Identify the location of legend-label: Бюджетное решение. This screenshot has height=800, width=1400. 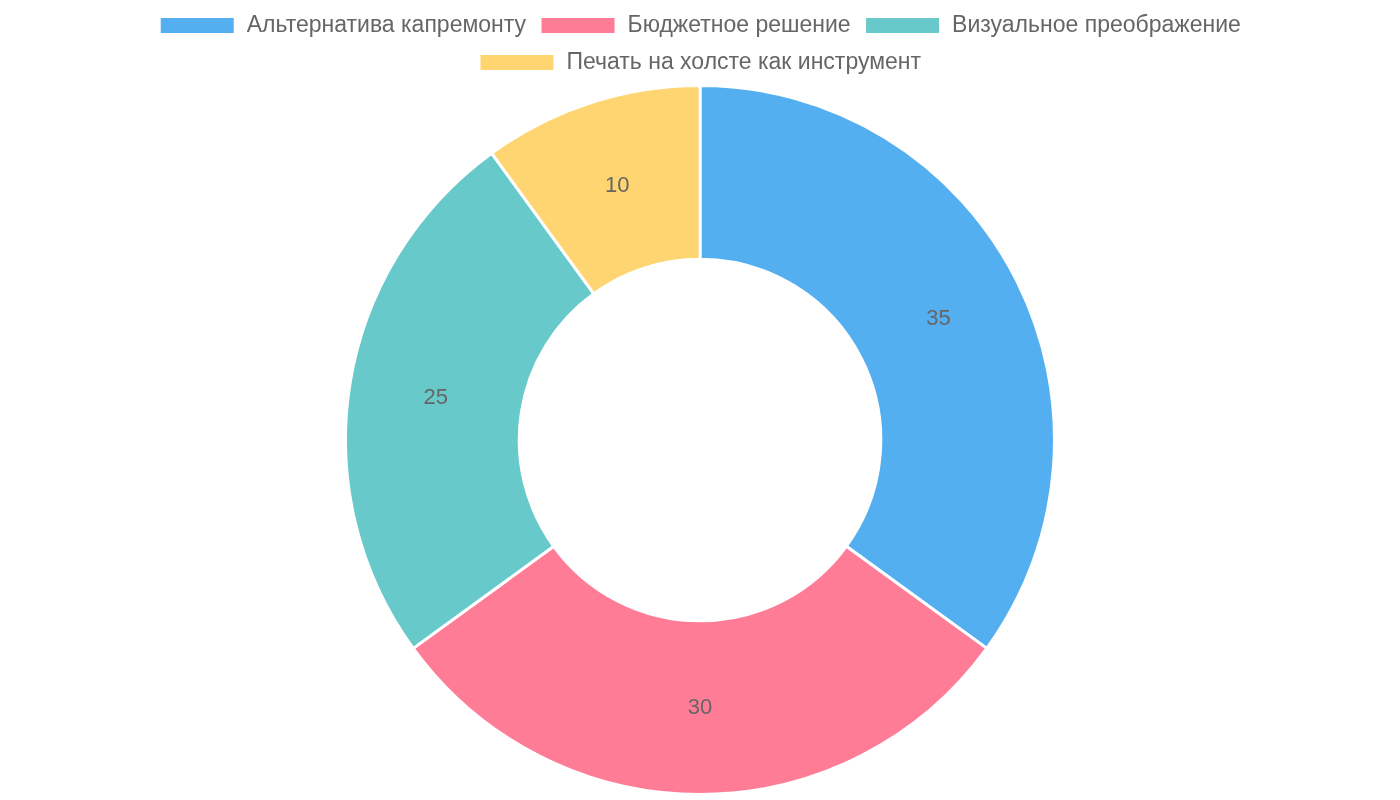
(739, 23).